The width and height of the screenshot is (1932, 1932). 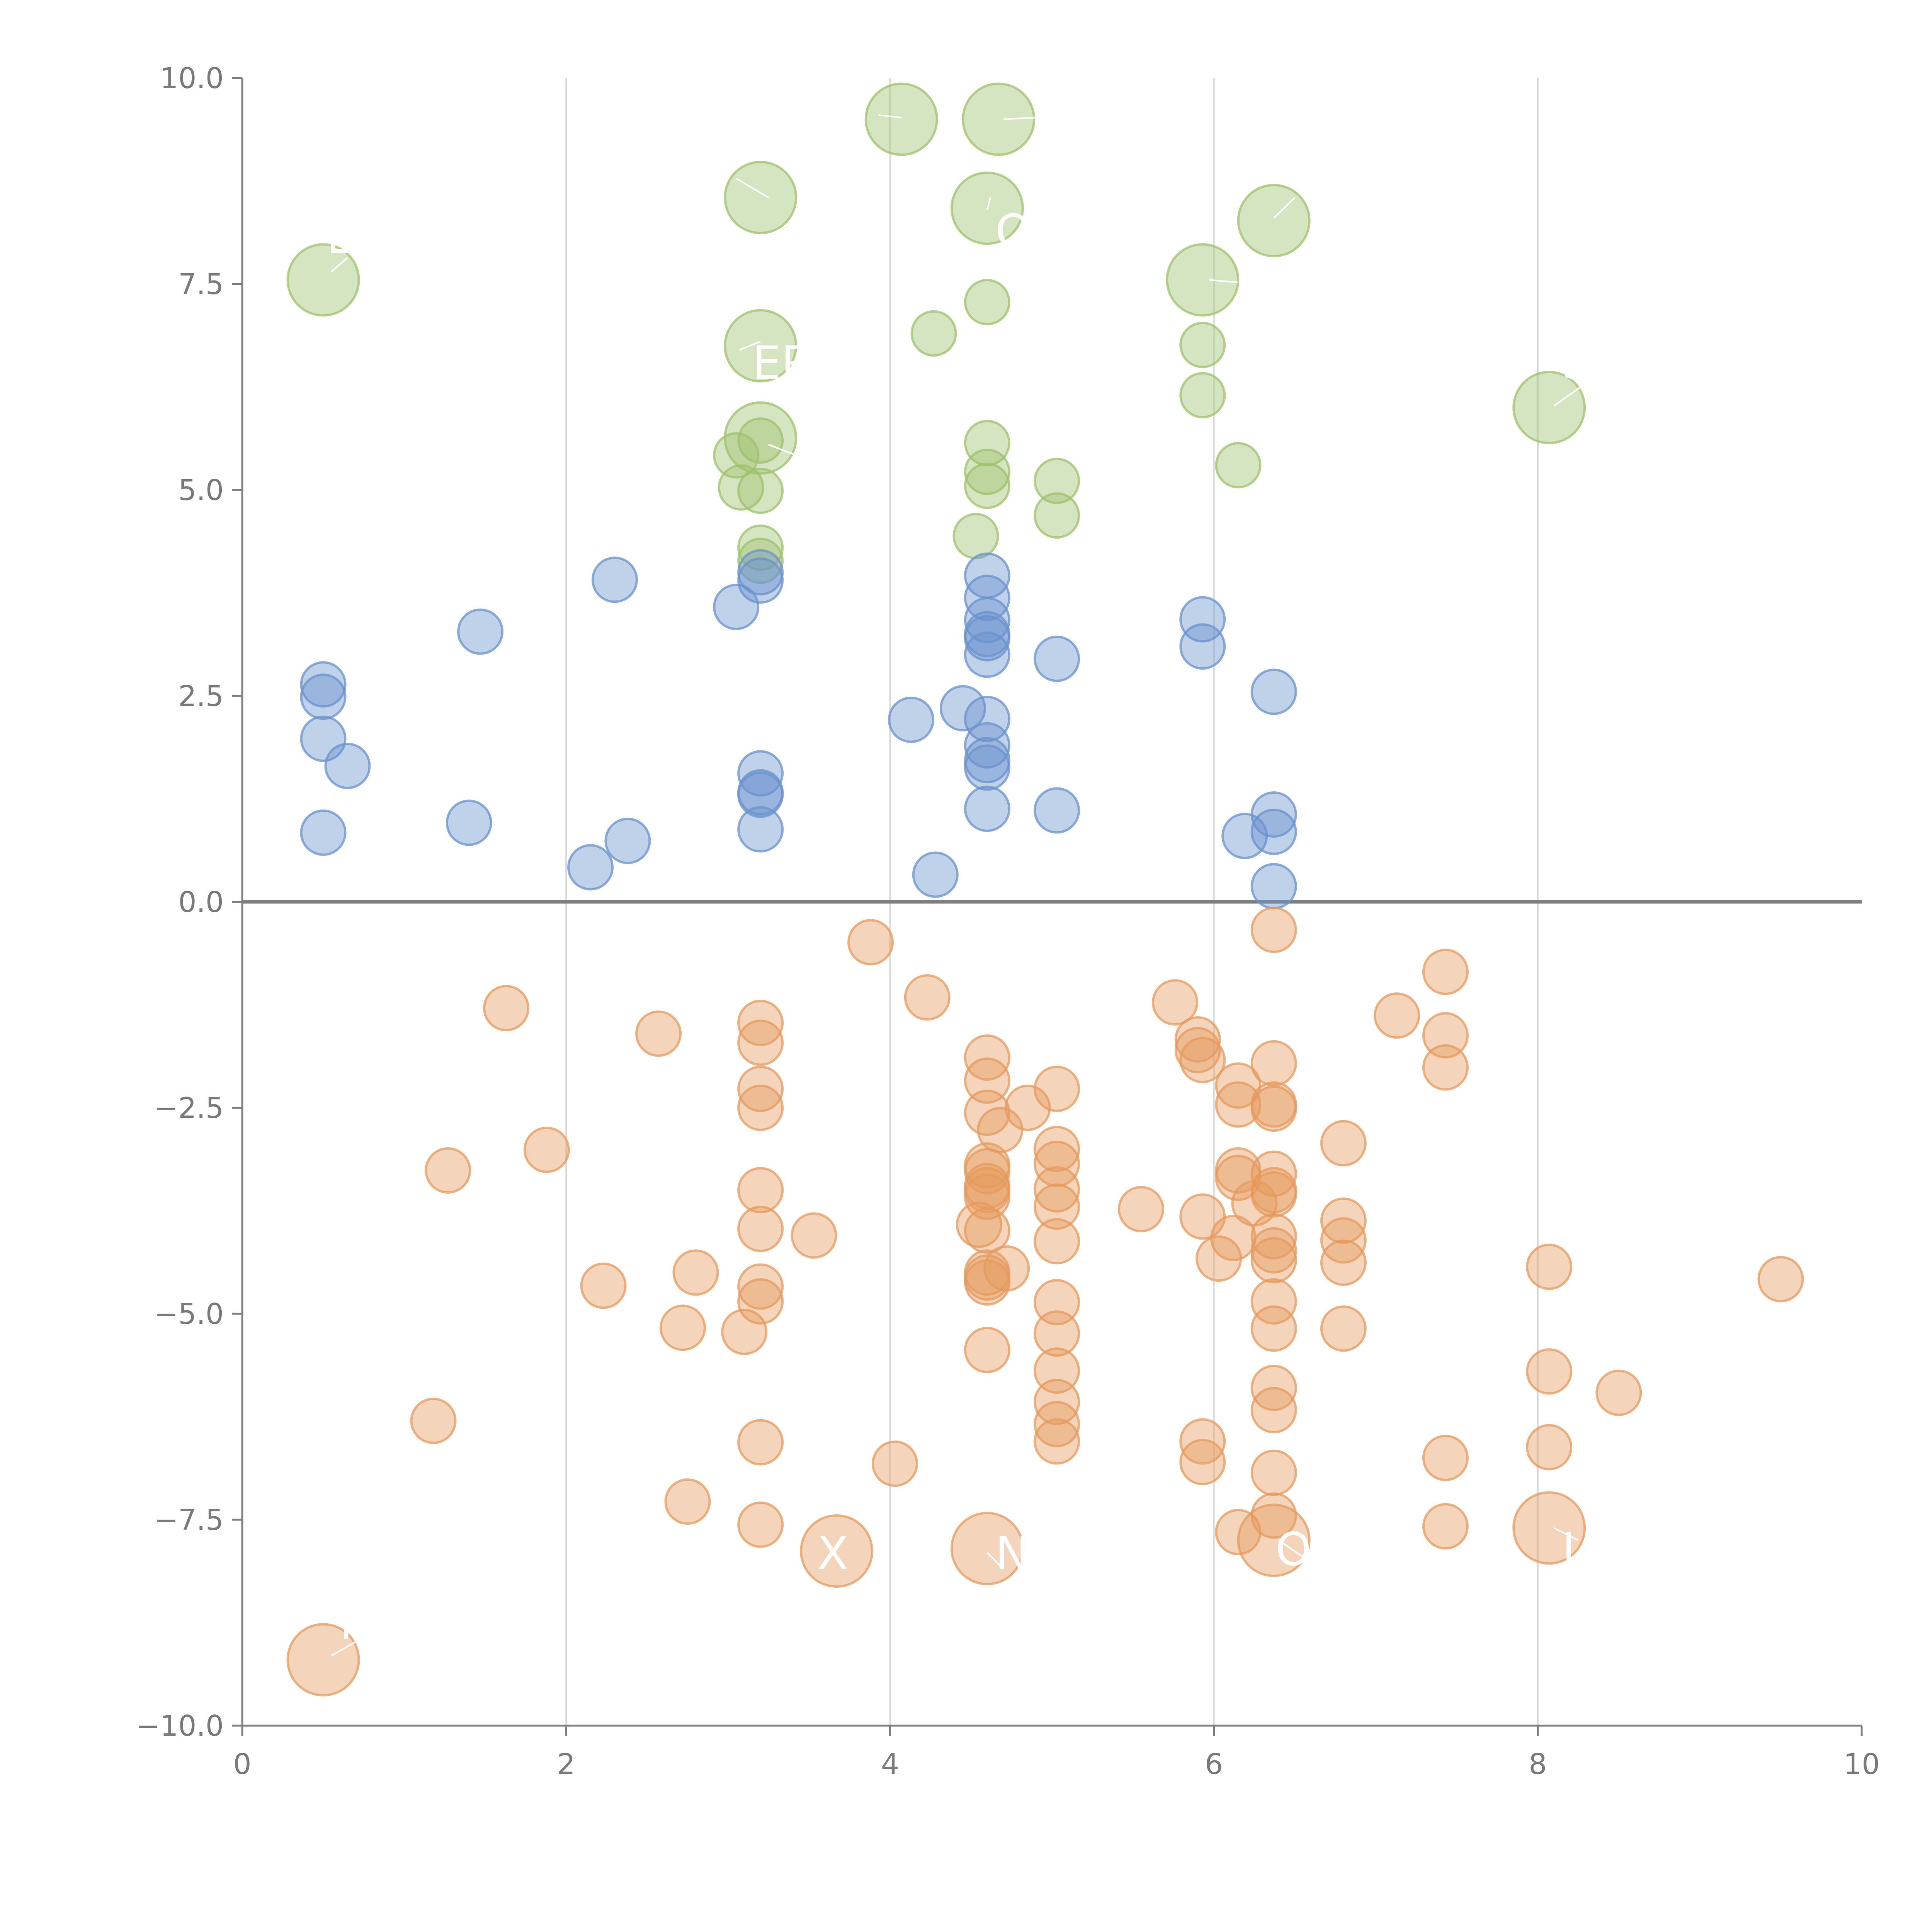 What do you see at coordinates (201, 284) in the screenshot?
I see `y-tick-label: 7.5` at bounding box center [201, 284].